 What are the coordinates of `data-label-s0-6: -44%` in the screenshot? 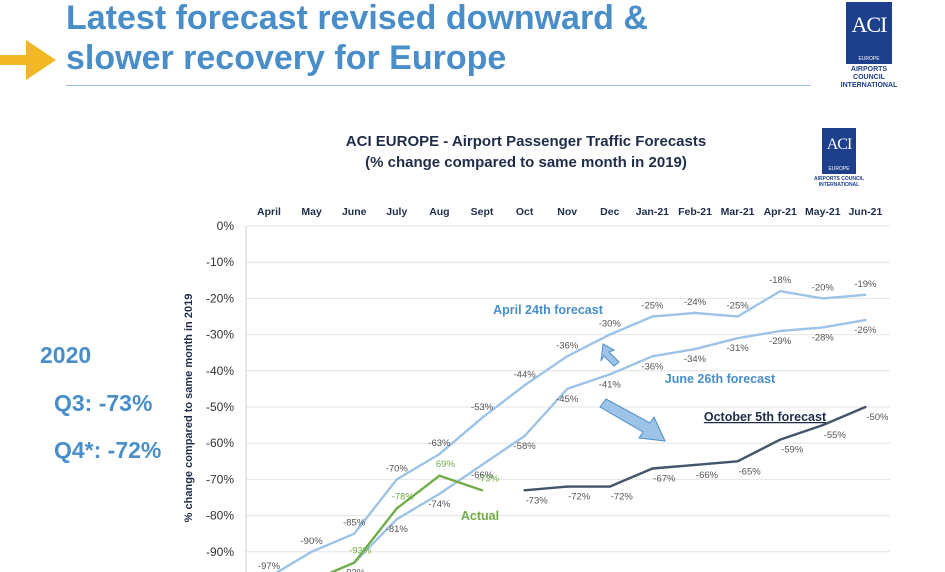 It's located at (525, 374).